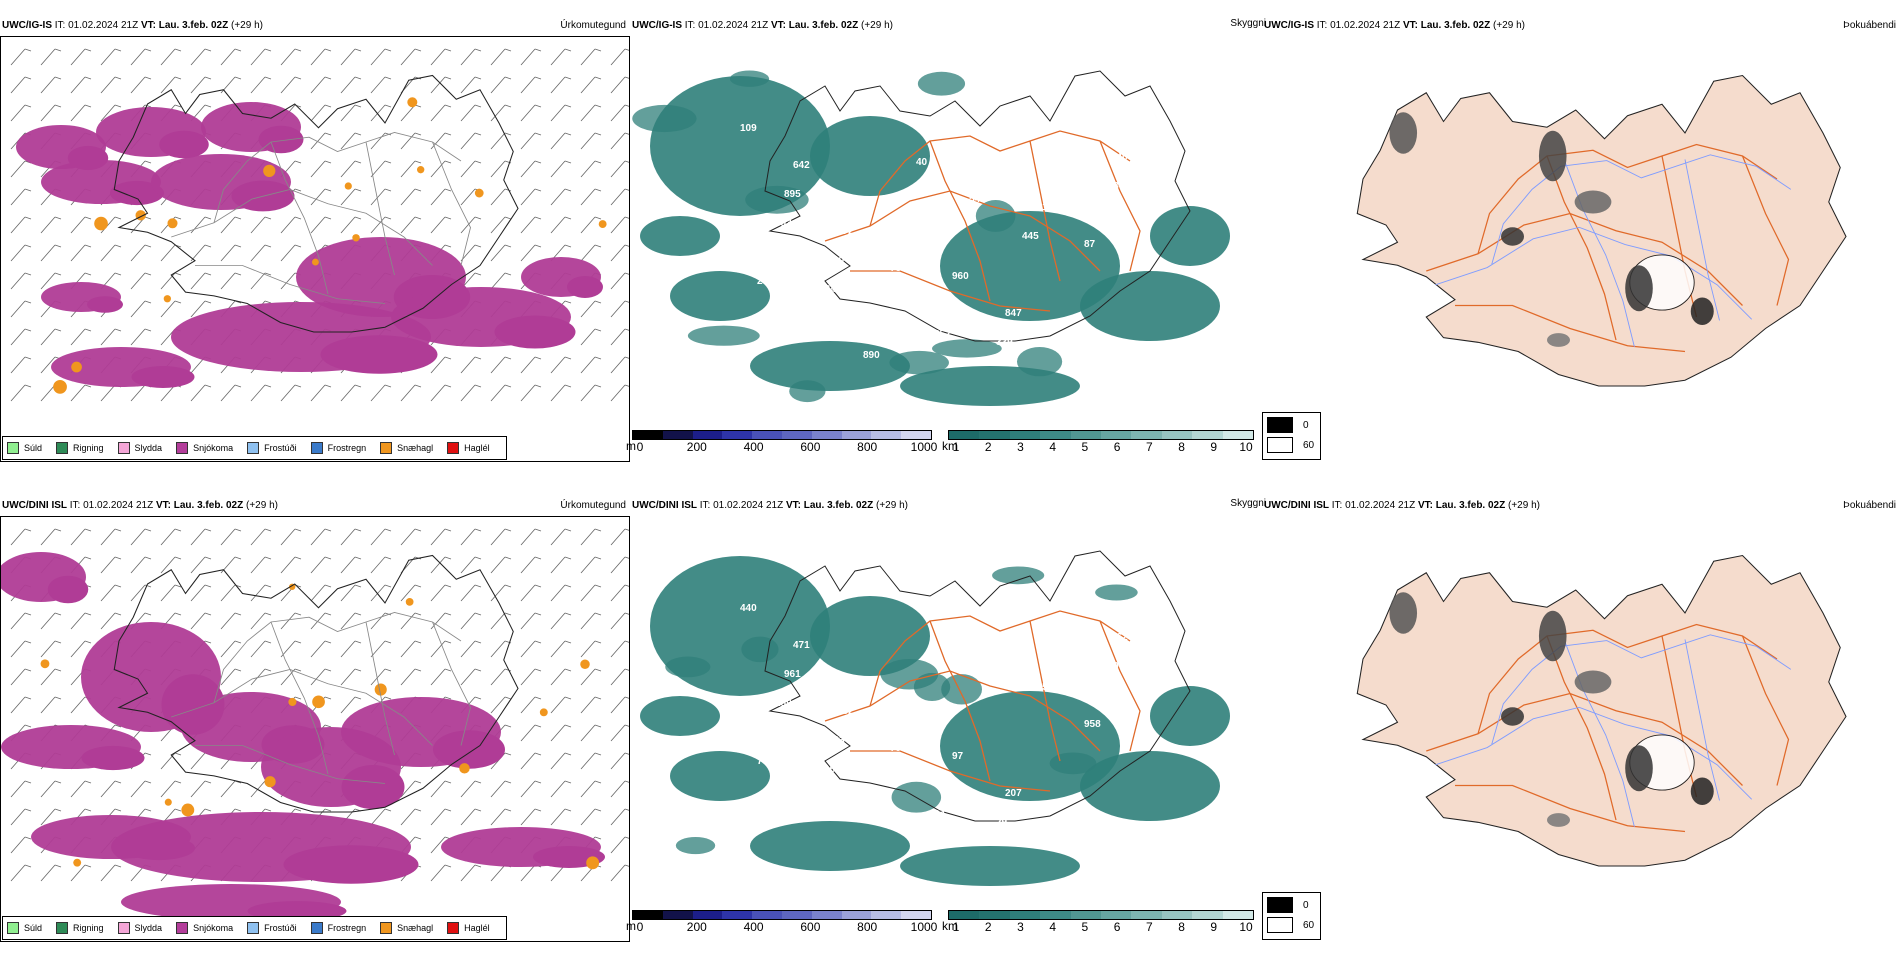 The width and height of the screenshot is (1900, 960). What do you see at coordinates (80, 448) in the screenshot?
I see `legend-item: Rigning` at bounding box center [80, 448].